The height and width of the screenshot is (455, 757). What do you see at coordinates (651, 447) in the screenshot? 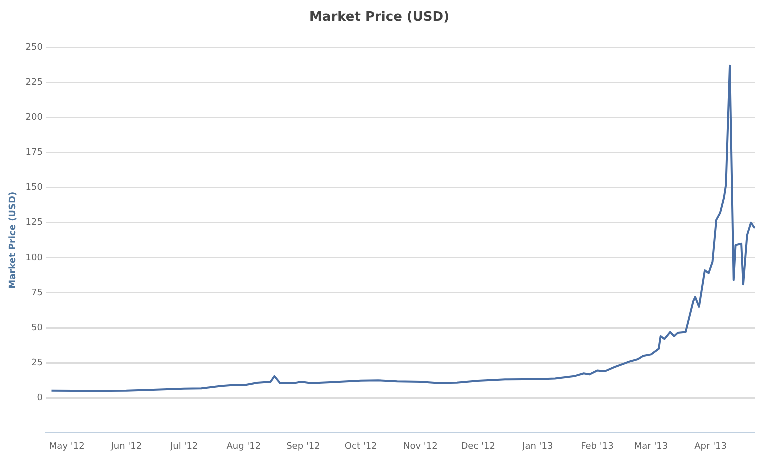
I see `x-tick-label: Mar '13` at bounding box center [651, 447].